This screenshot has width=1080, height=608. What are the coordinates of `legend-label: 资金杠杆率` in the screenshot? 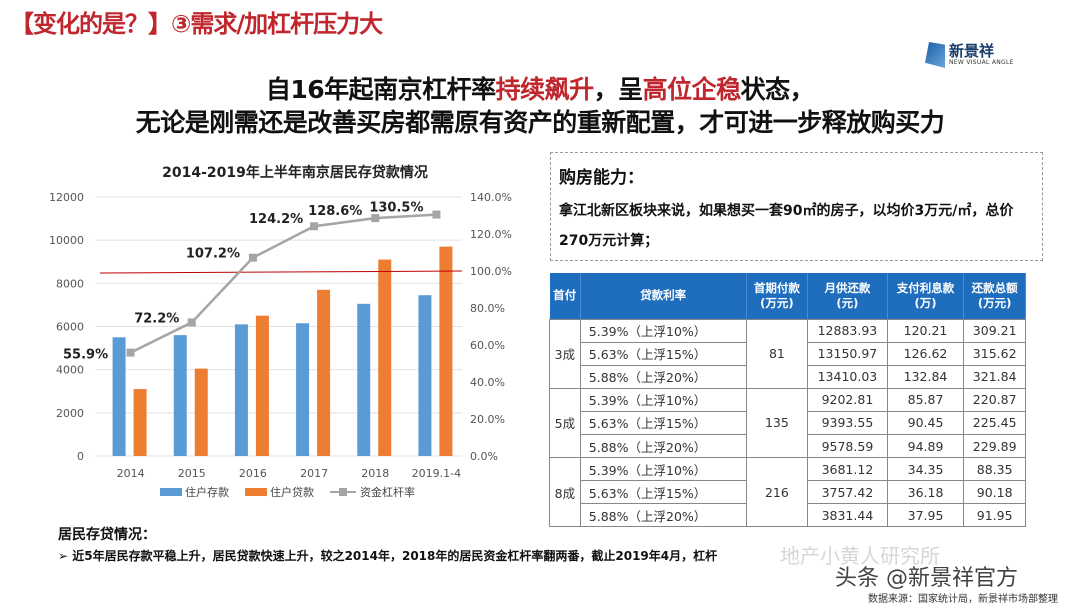 It's located at (387, 492).